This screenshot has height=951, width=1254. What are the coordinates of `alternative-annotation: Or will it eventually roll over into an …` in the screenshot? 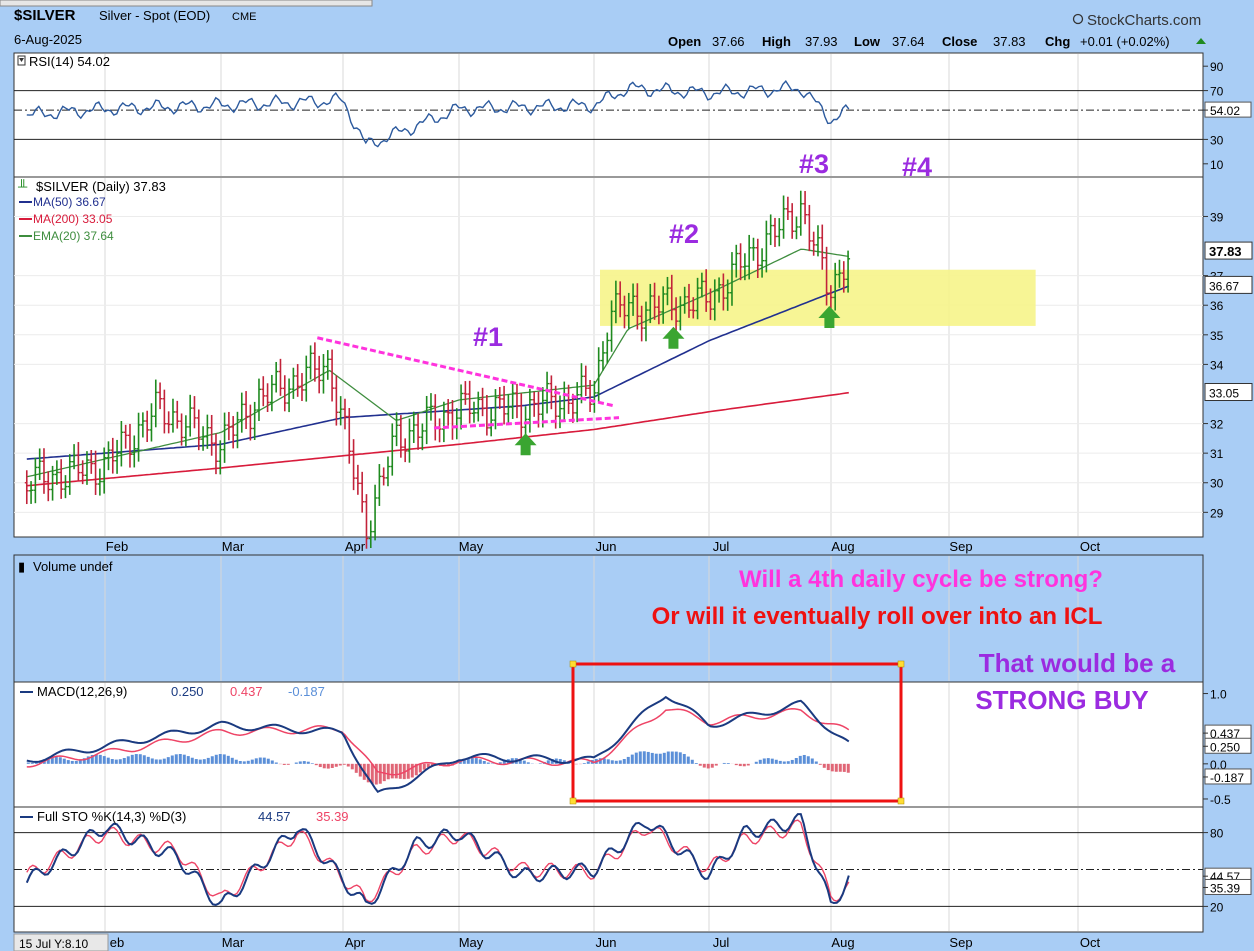 It's located at (877, 616).